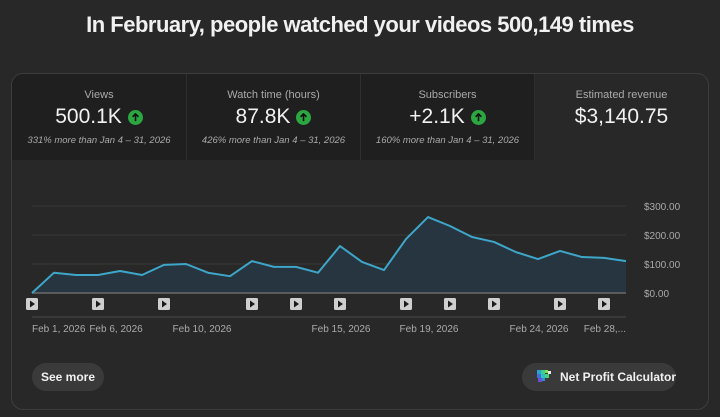 This screenshot has width=720, height=417. Describe the element at coordinates (621, 95) in the screenshot. I see `metric-label: Estimated revenue` at that location.